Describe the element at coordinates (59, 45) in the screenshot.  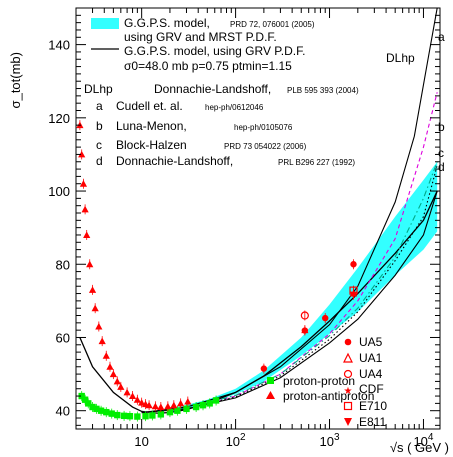
I see `y-tick-label: 140` at that location.